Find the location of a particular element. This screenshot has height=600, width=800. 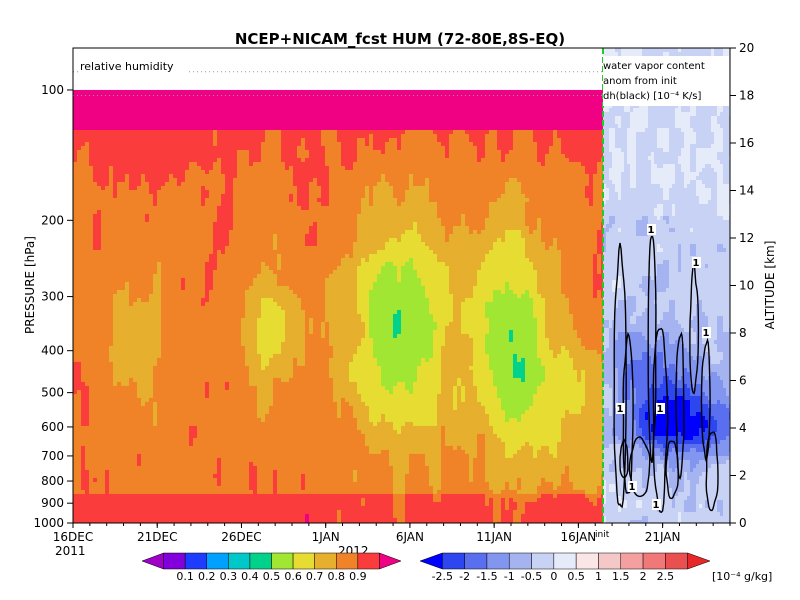

anom-colorbar-label: 2.5 is located at coordinates (666, 576).